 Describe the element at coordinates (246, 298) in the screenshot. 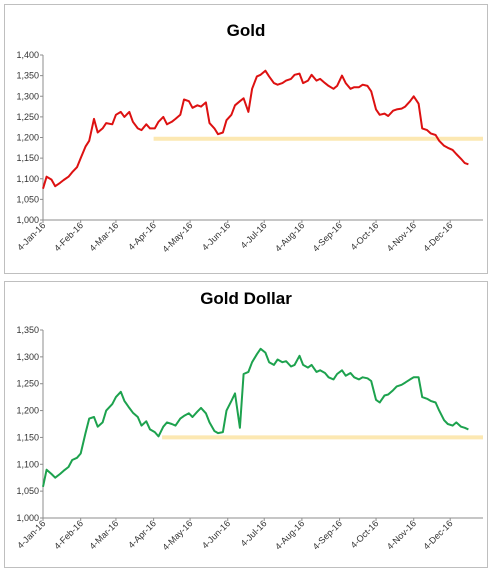

I see `chart-title: Gold Dollar` at that location.